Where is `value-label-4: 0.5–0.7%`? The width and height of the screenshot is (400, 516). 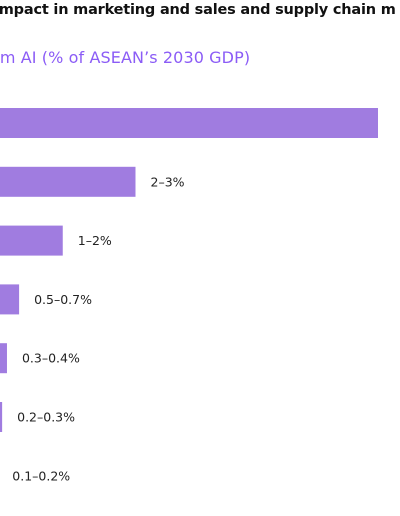 value-label-4: 0.5–0.7% is located at coordinates (63, 299).